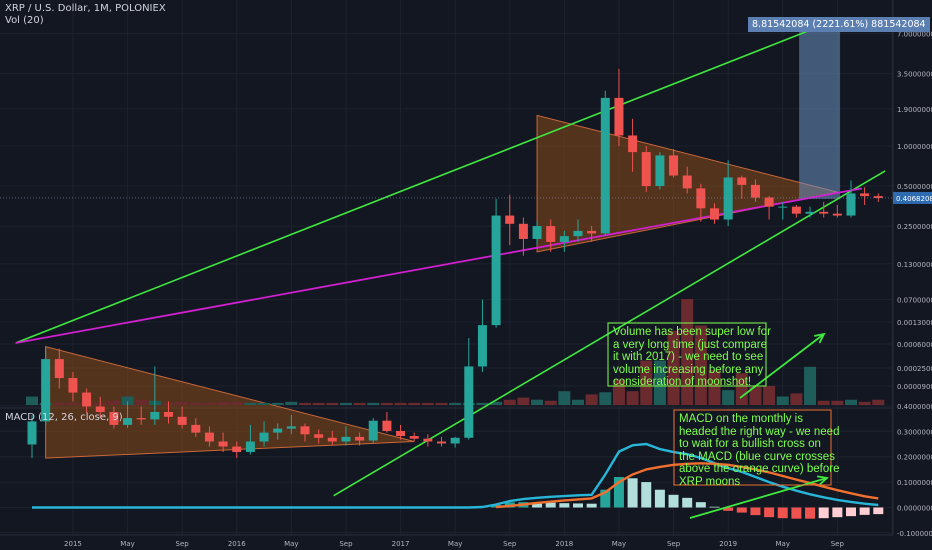 This screenshot has width=932, height=550. Describe the element at coordinates (914, 387) in the screenshot. I see `volume-axis-label: 0.0000900` at that location.